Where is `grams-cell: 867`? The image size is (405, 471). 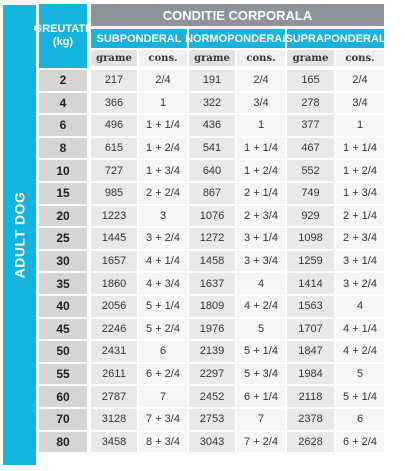
grams-cell: 867 is located at coordinates (212, 193).